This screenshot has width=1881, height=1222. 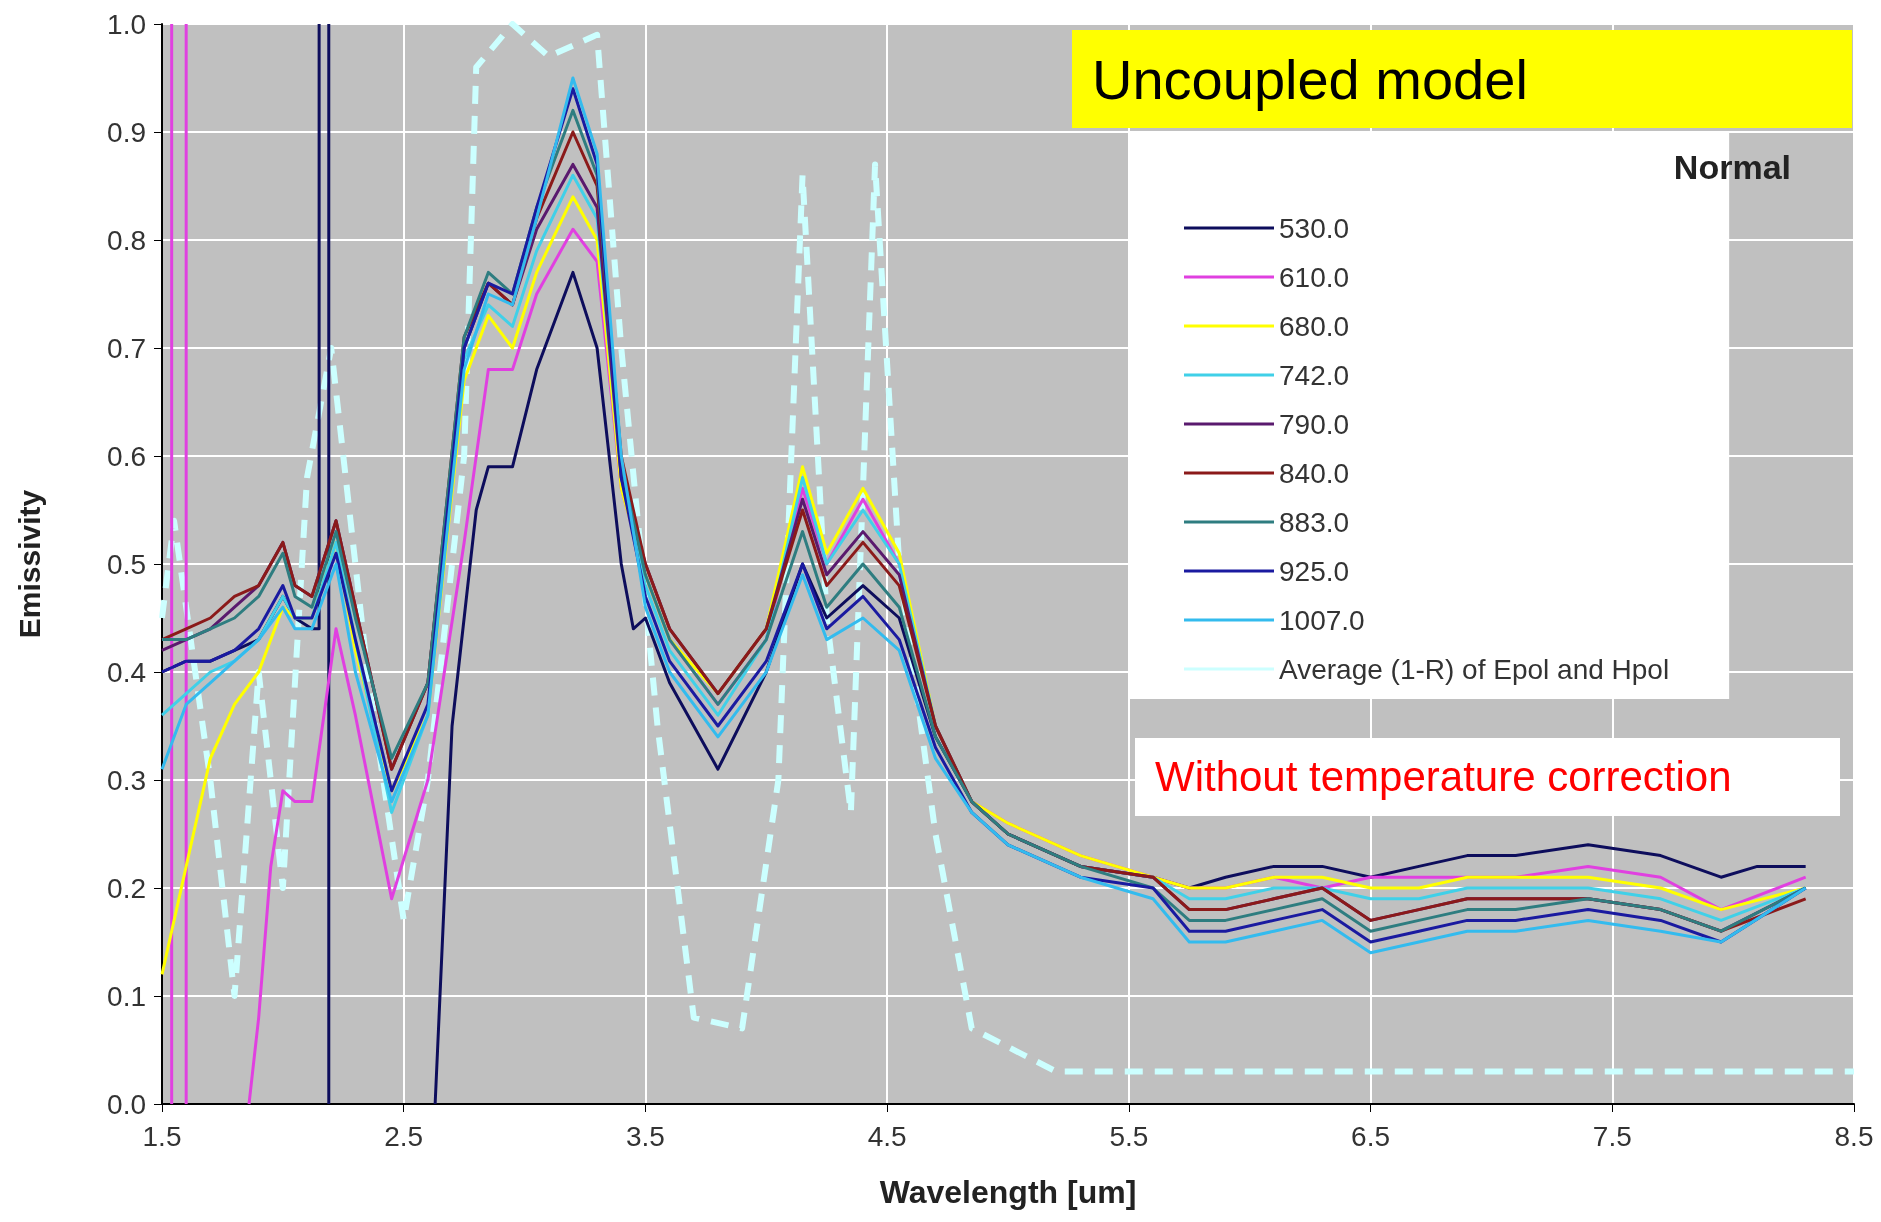 What do you see at coordinates (404, 1136) in the screenshot?
I see `x-tick-label: 2.5` at bounding box center [404, 1136].